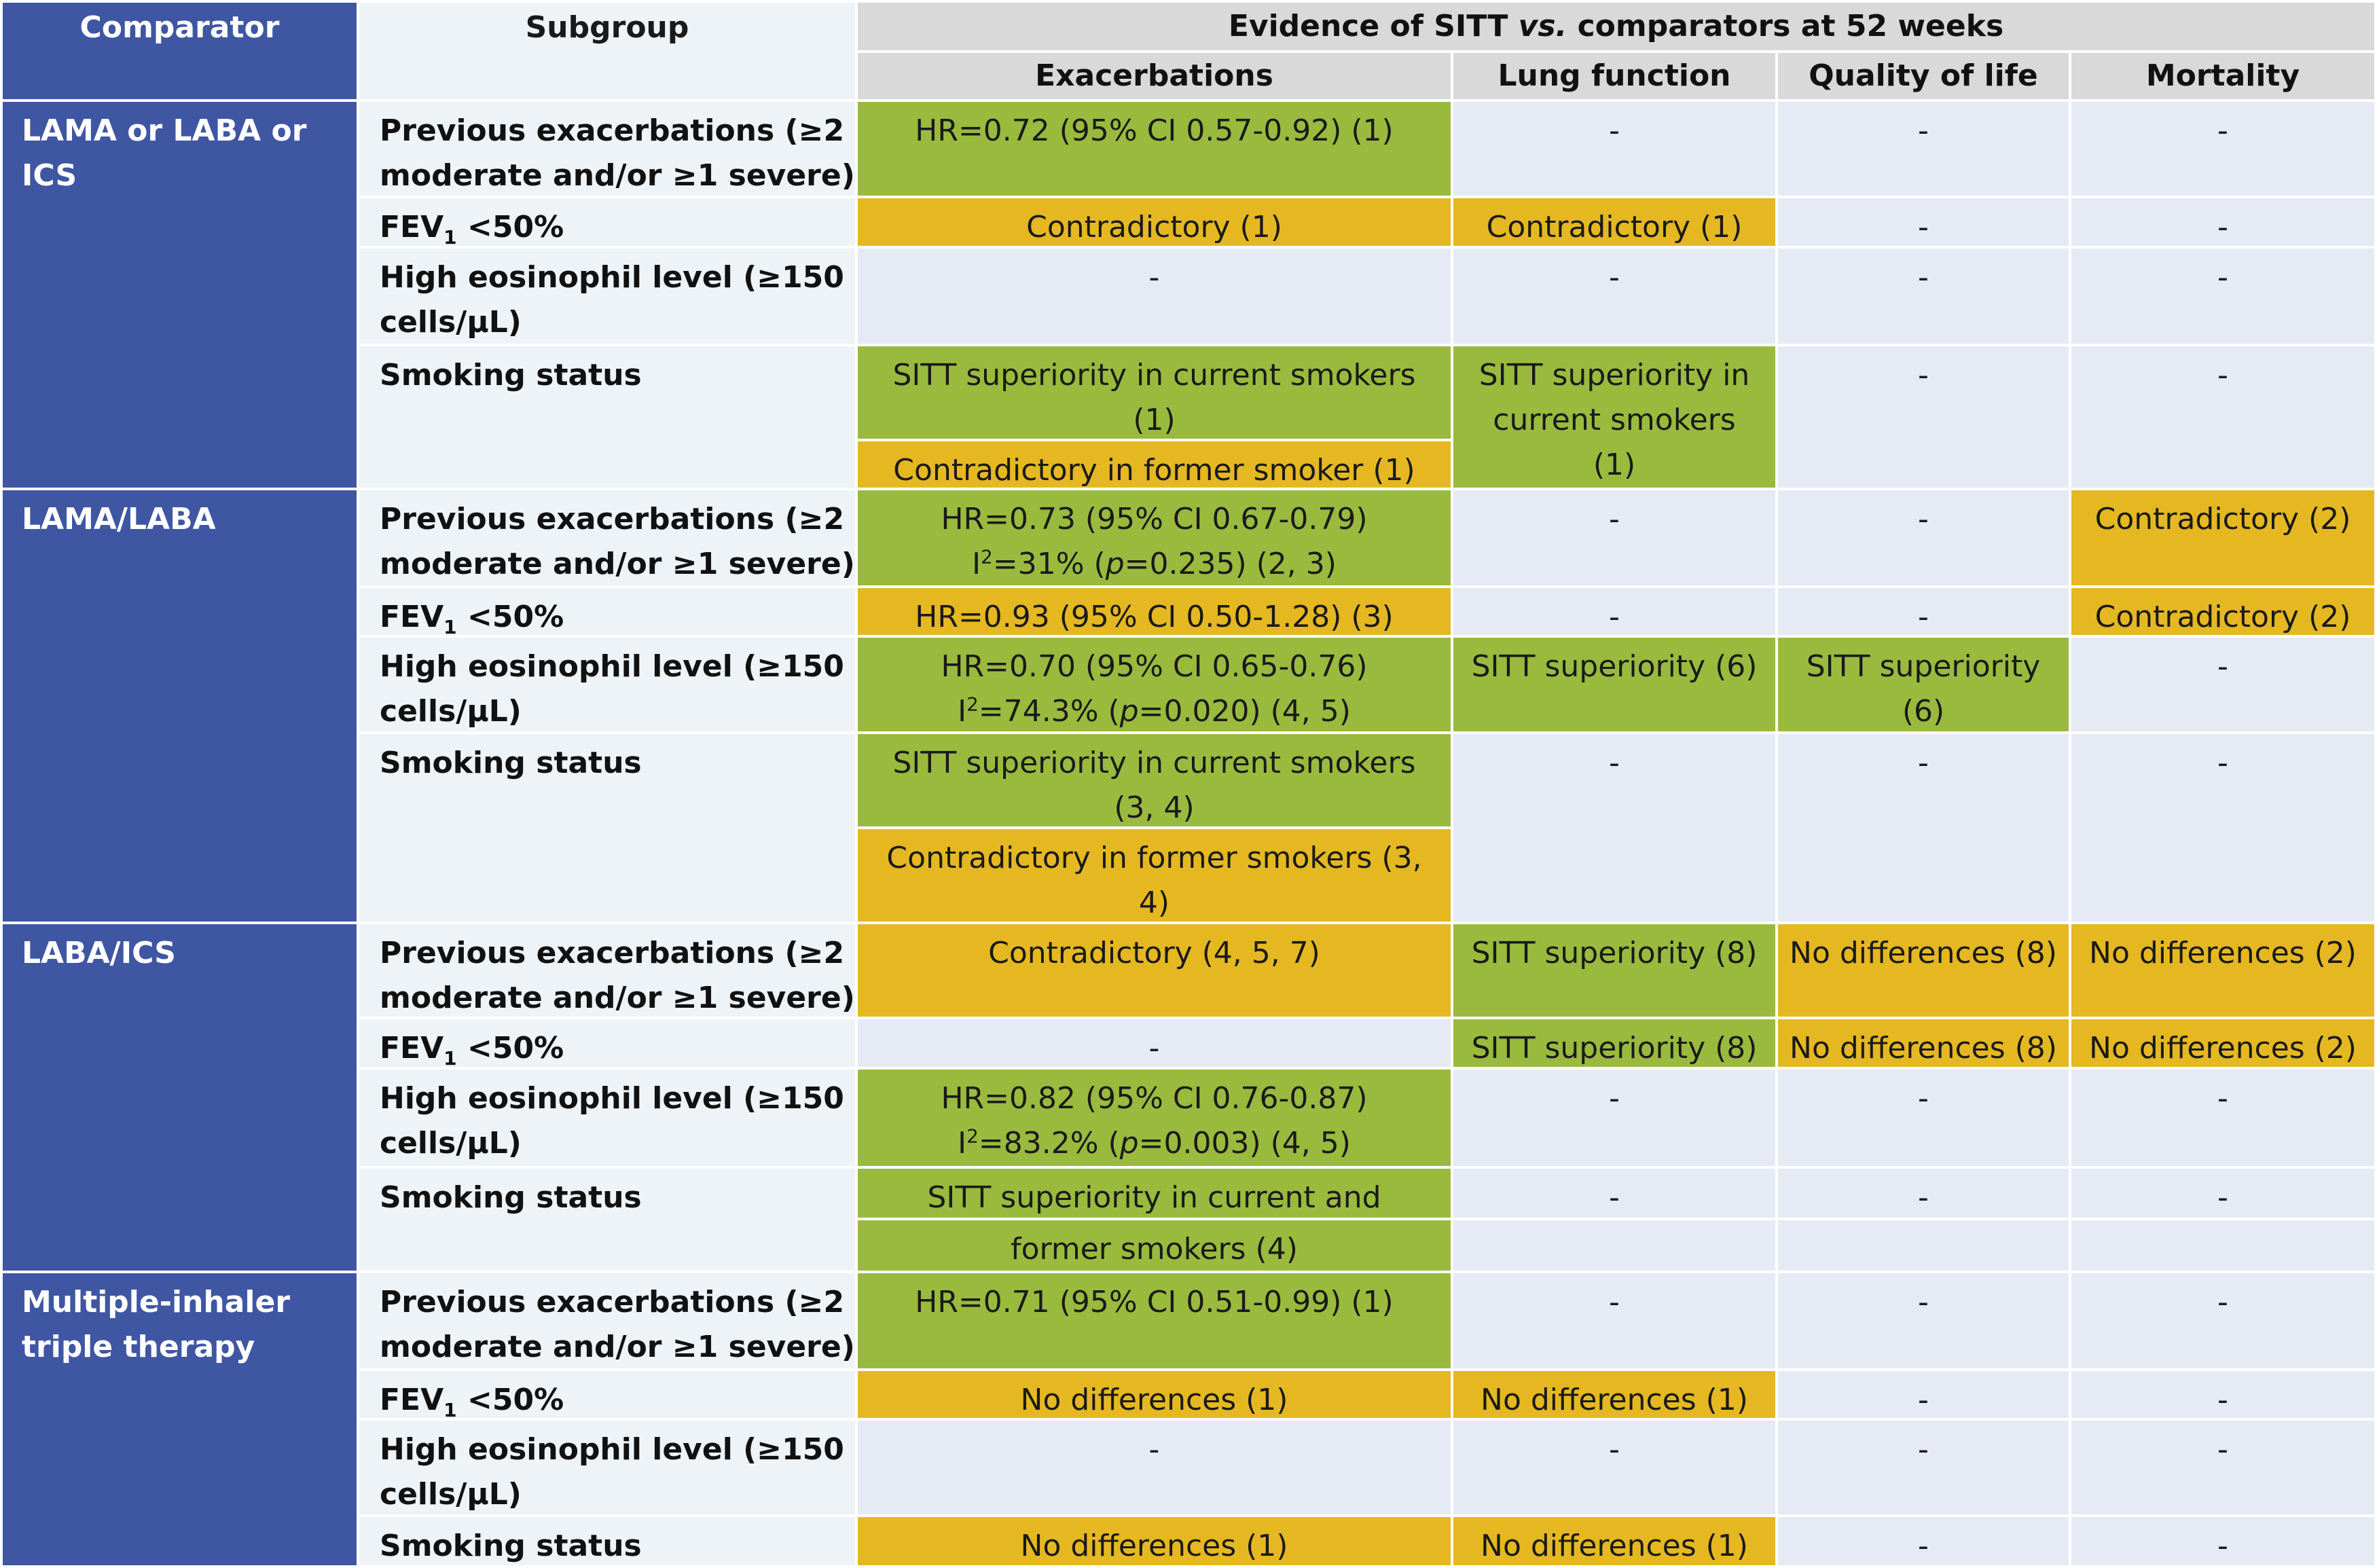 The height and width of the screenshot is (1568, 2377). I want to click on cell-text: Contradictory (2), so click(2223, 617).